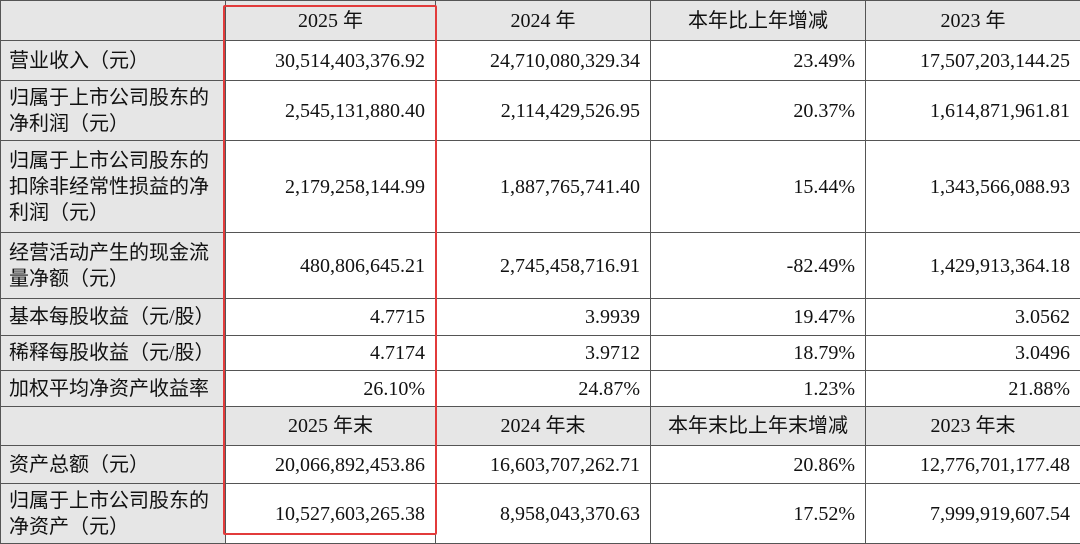  What do you see at coordinates (973, 21) in the screenshot?
I see `cell: 2023 年` at bounding box center [973, 21].